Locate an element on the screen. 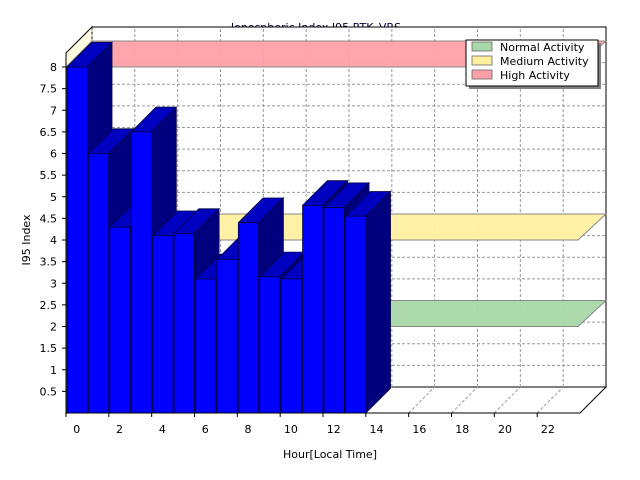 Image resolution: width=640 pixels, height=480 pixels. y-tick-label: 6.5 is located at coordinates (49, 132).